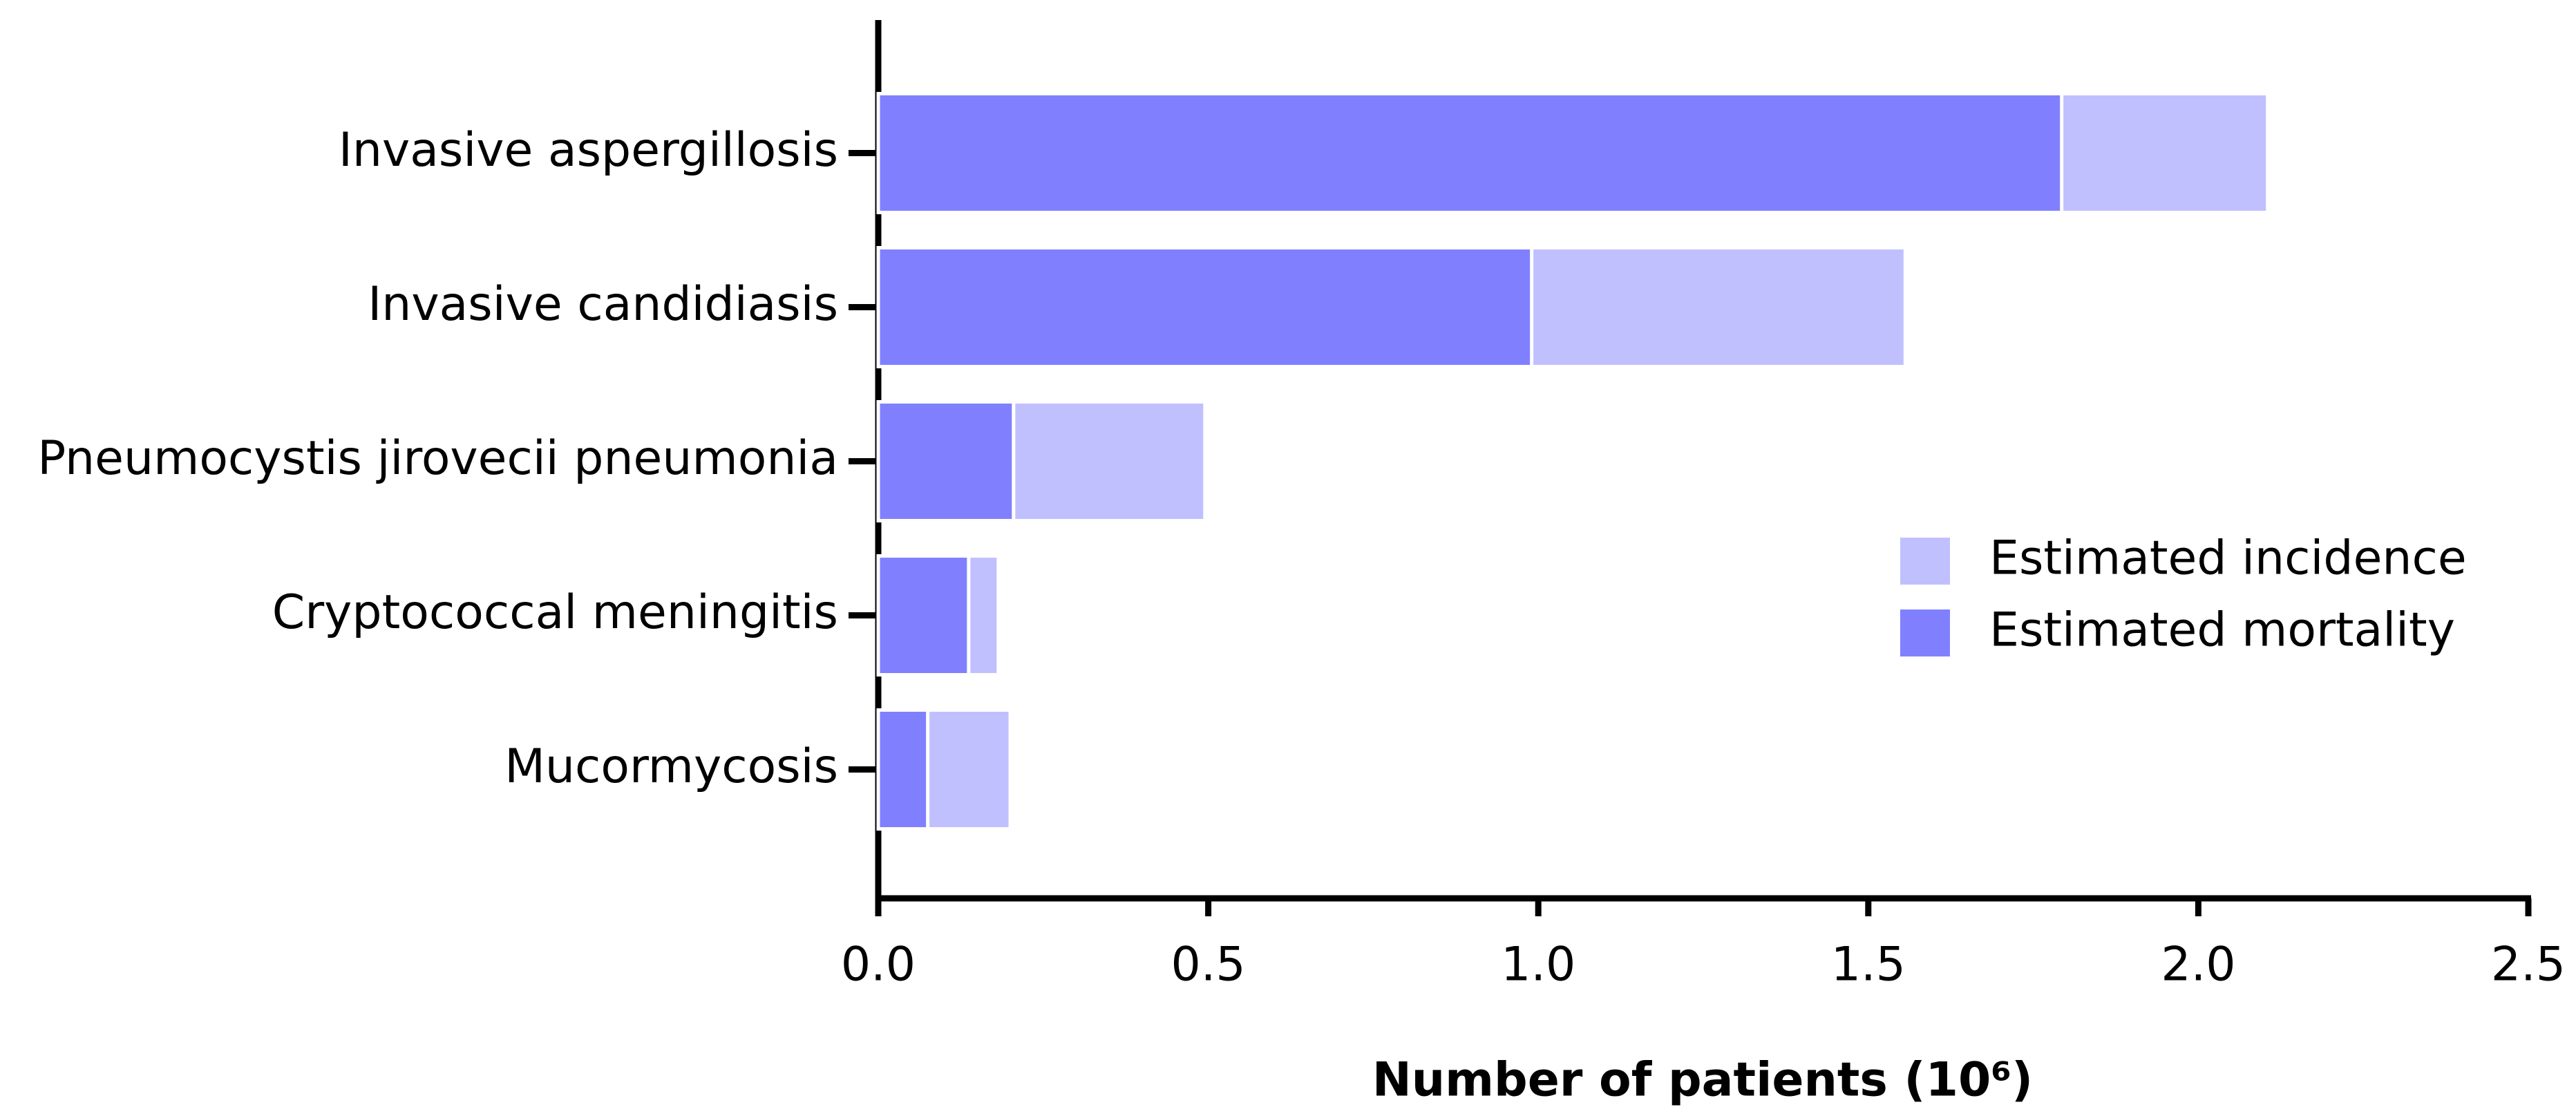  What do you see at coordinates (555, 612) in the screenshot?
I see `y-tick-label: Cryptococcal meningitis` at bounding box center [555, 612].